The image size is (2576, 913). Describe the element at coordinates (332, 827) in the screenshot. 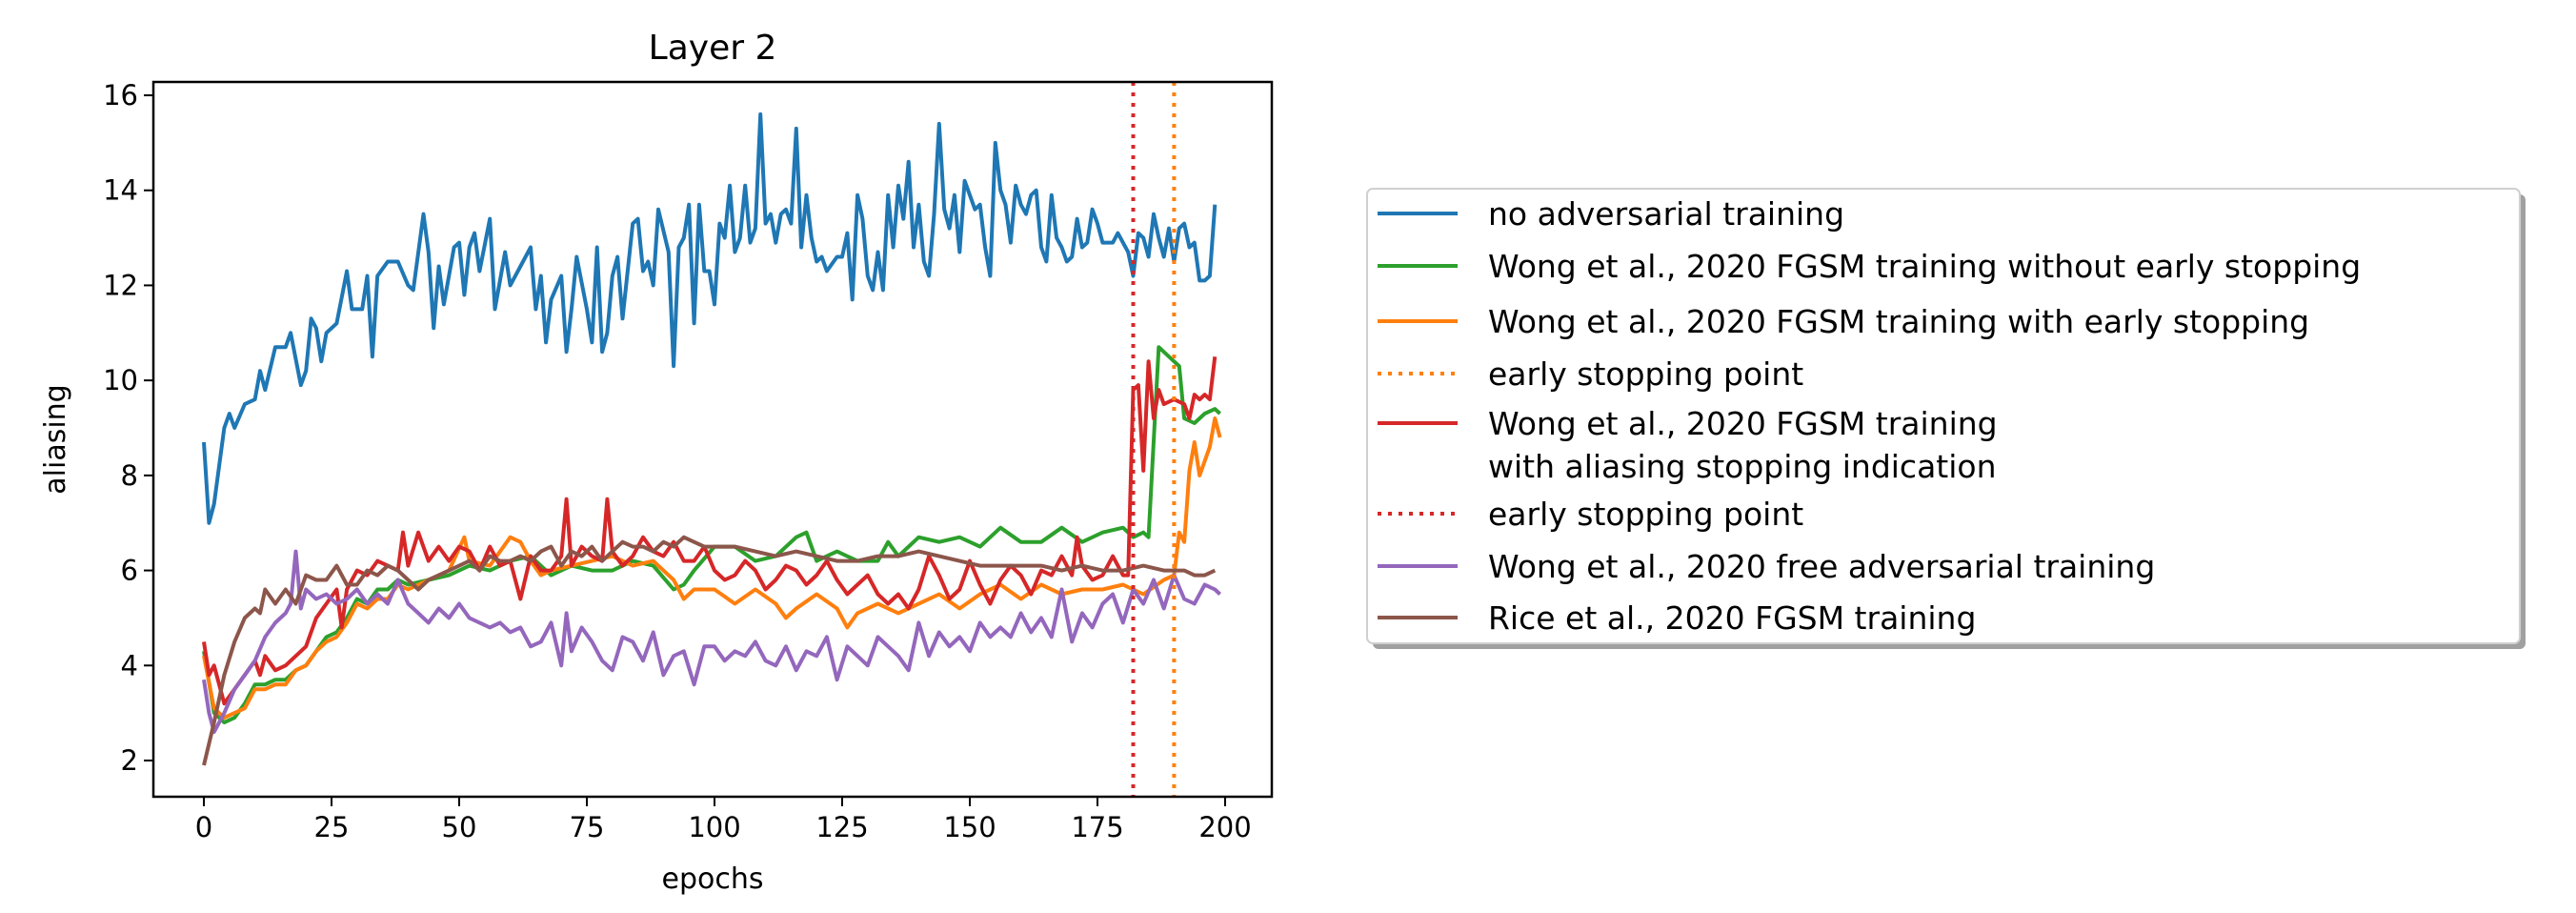

I see `x-tick-label: 25` at that location.